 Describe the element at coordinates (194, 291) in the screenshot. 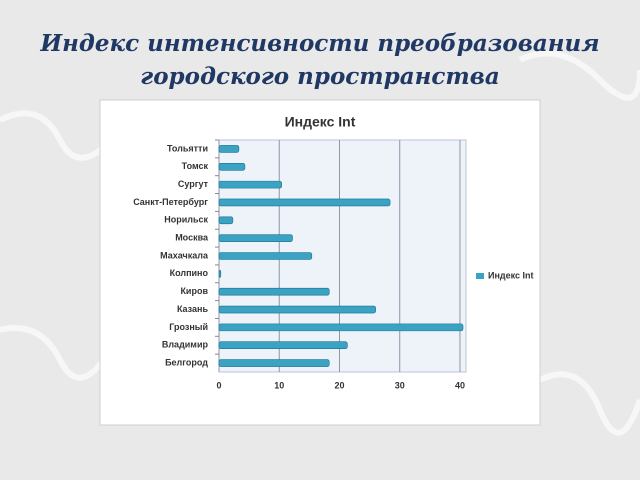

I see `y-tick-label: Киров` at that location.